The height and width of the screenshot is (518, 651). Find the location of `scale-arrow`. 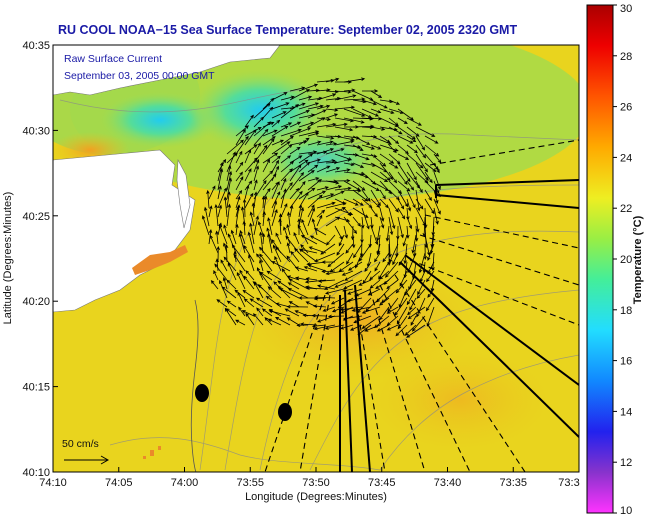

scale-arrow is located at coordinates (87, 460).